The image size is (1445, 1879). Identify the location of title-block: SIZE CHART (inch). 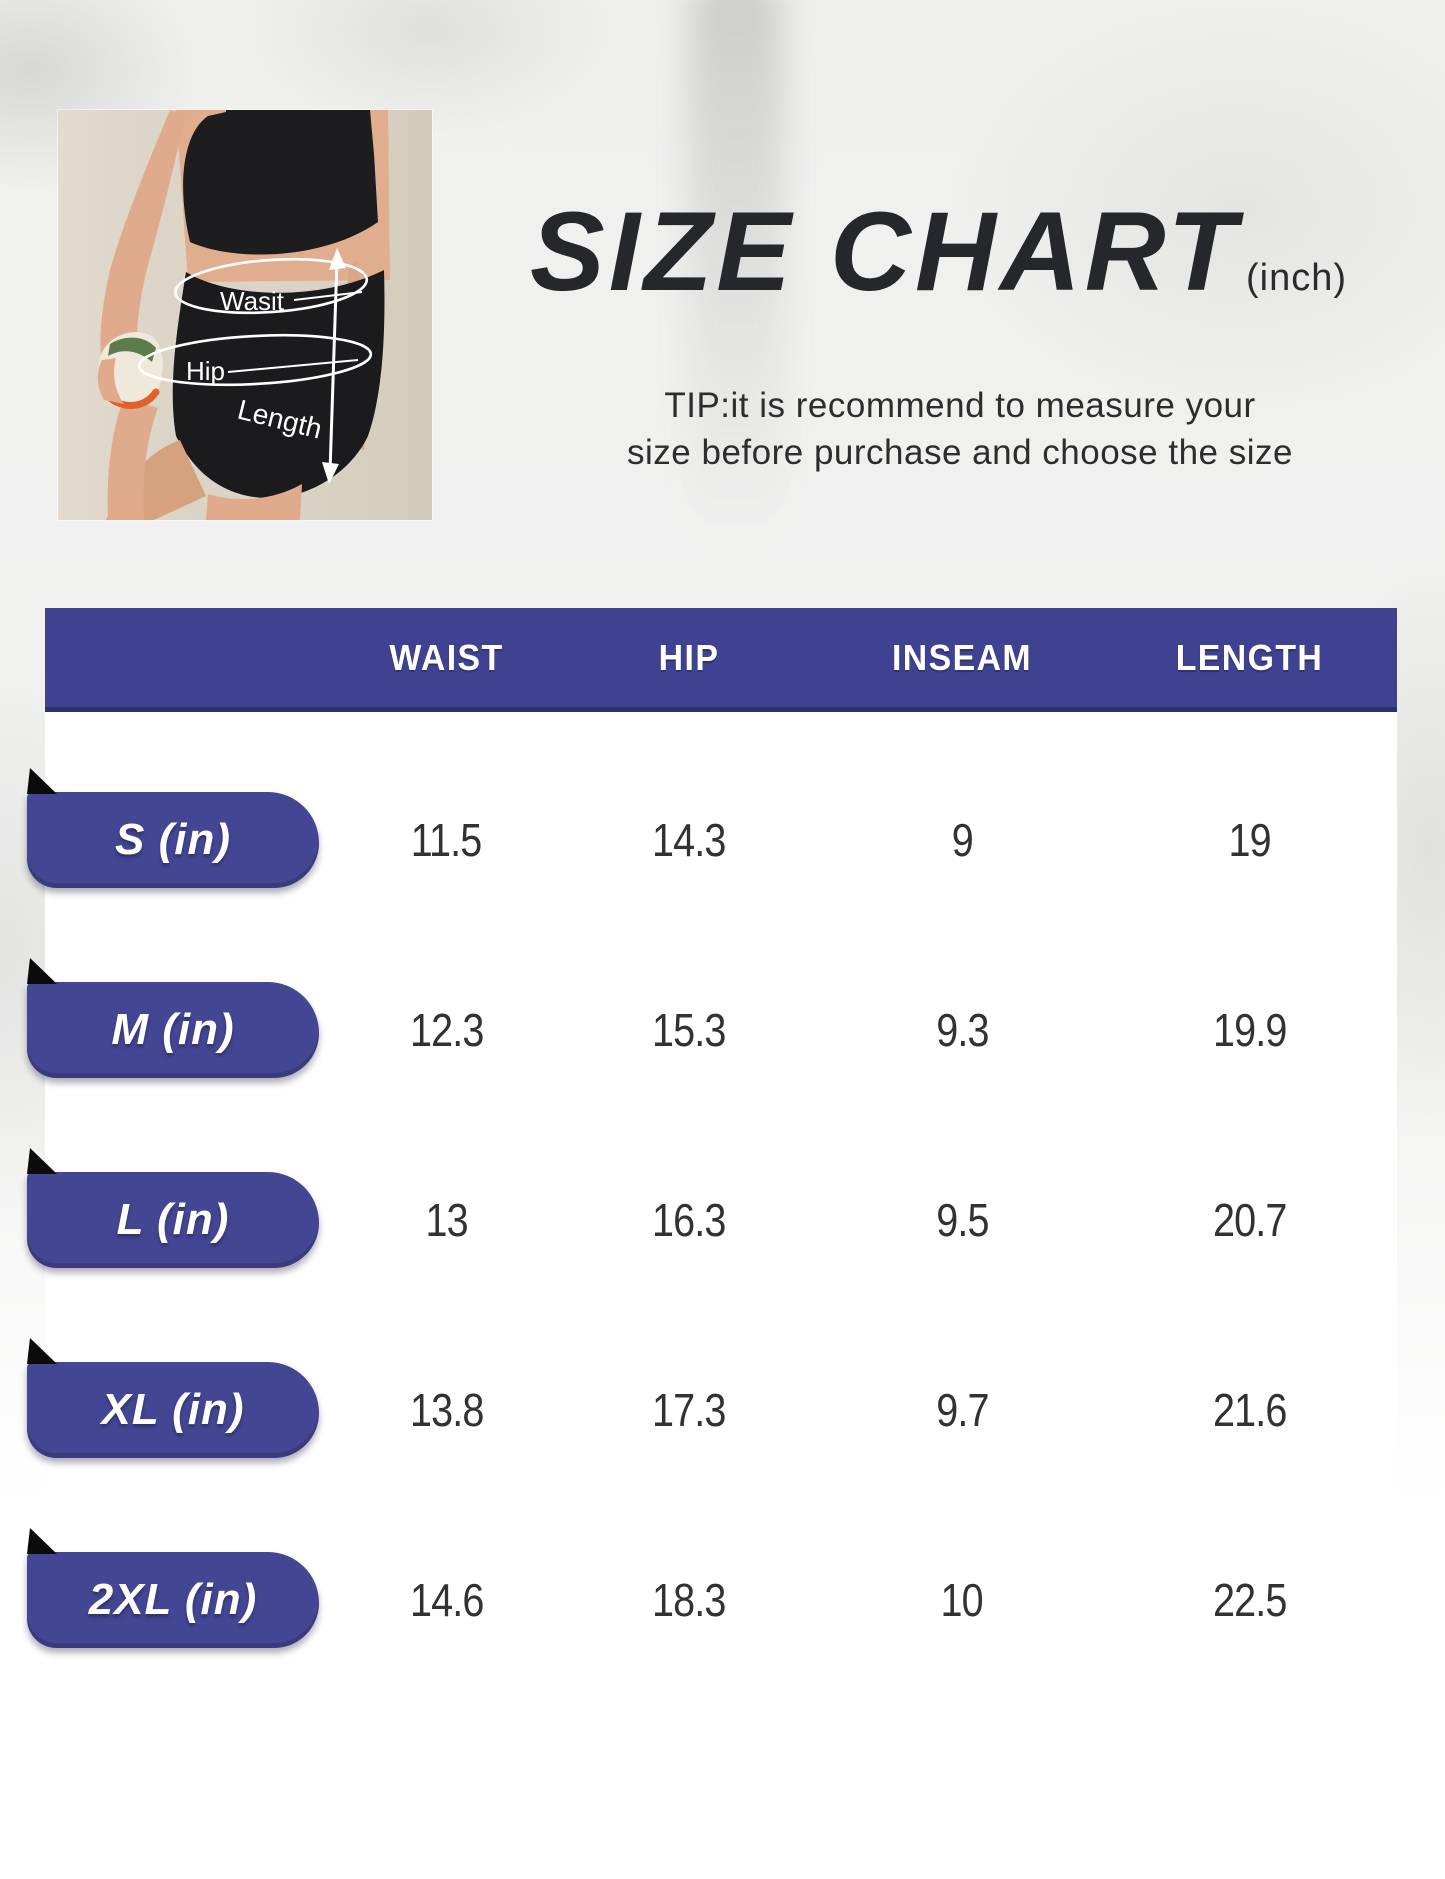
(938, 252).